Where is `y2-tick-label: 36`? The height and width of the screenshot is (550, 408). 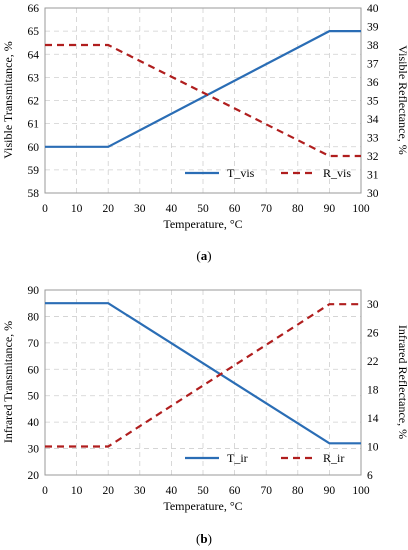
y2-tick-label: 36 is located at coordinates (373, 83).